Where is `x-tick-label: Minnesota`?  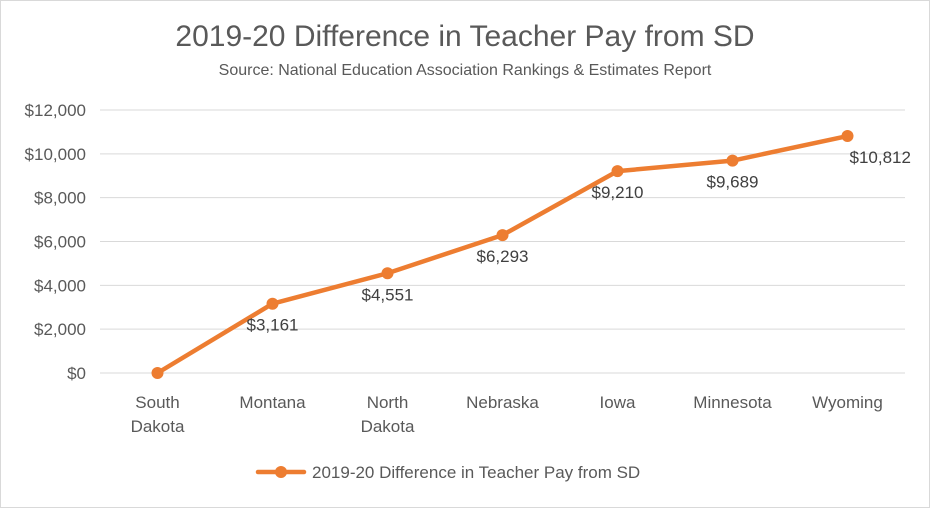 x-tick-label: Minnesota is located at coordinates (732, 402).